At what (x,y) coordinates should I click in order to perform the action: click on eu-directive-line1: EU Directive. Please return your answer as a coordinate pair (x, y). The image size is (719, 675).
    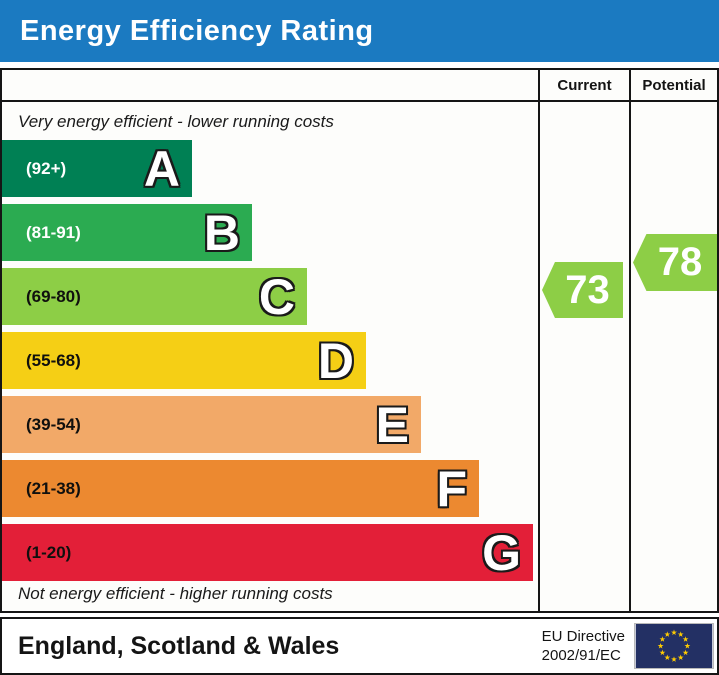
    Looking at the image, I should click on (583, 636).